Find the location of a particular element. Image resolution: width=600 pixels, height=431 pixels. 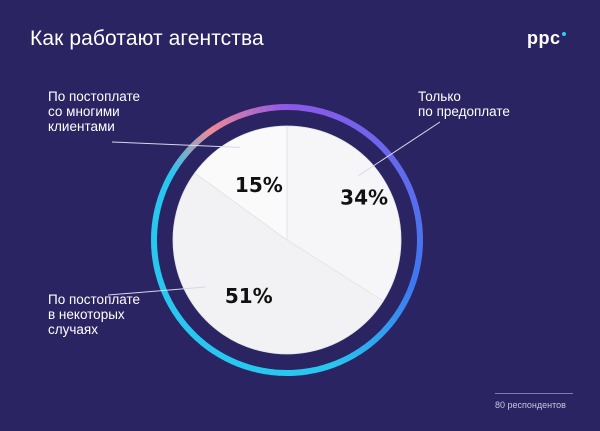

callout-top-left: По постоплате со многими клиентами is located at coordinates (94, 111).